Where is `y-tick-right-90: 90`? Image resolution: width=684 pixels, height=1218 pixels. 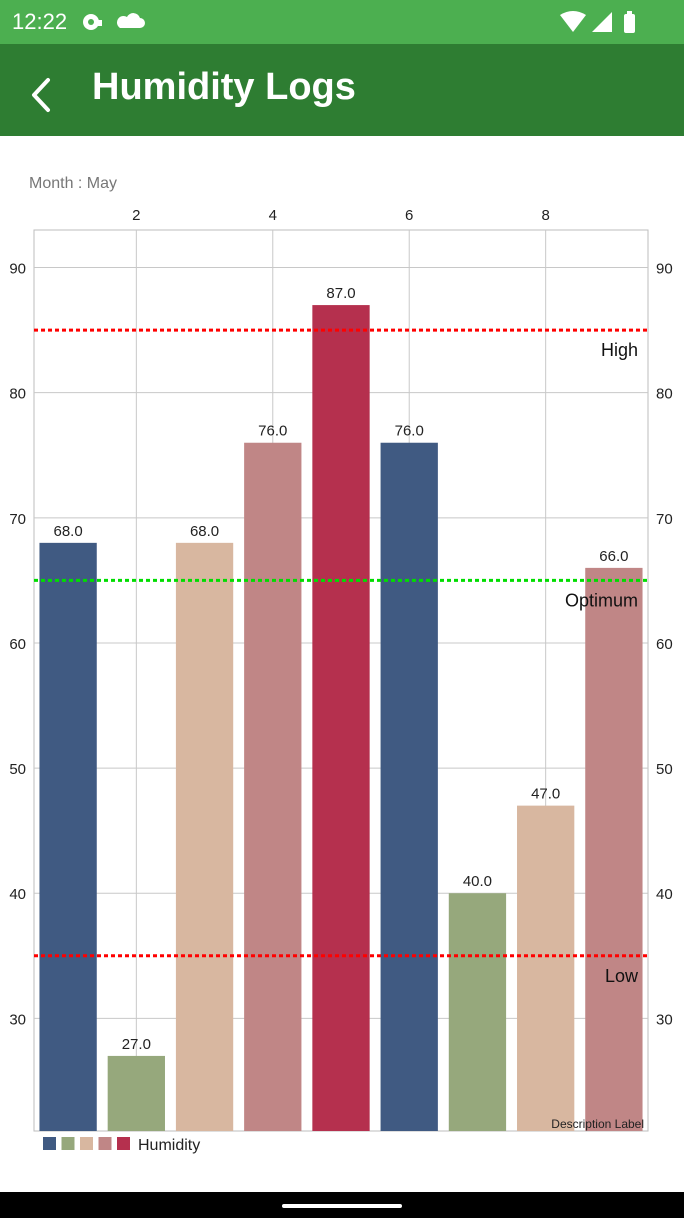
y-tick-right-90: 90 is located at coordinates (664, 269).